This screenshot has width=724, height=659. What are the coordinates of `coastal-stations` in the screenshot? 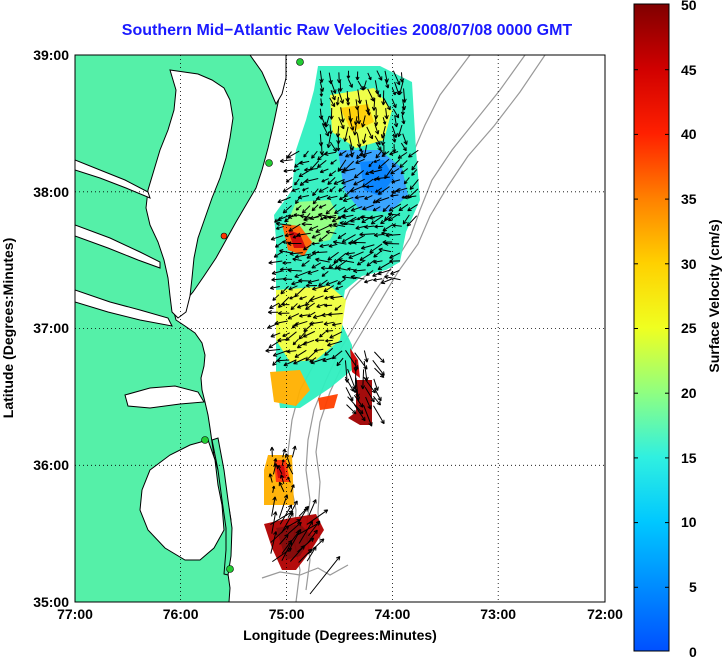 It's located at (252, 315).